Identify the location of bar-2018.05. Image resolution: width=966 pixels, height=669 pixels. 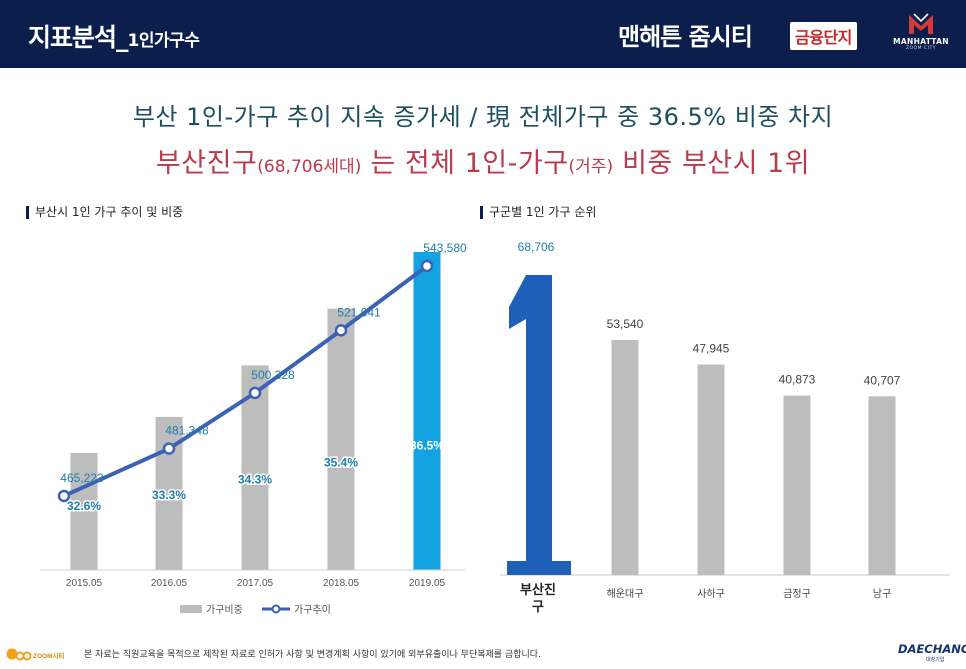
(341, 439).